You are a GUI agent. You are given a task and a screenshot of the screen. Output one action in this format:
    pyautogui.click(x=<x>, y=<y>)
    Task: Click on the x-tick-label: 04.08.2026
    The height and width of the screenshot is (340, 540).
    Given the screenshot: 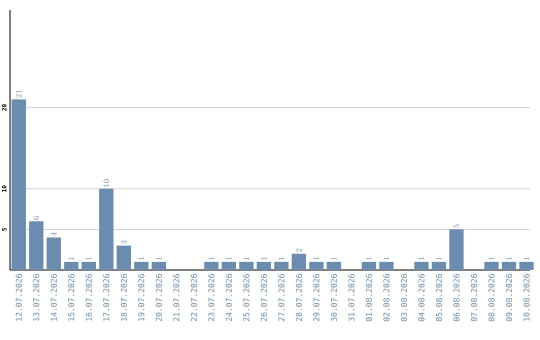 What is the action you would take?
    pyautogui.click(x=421, y=298)
    